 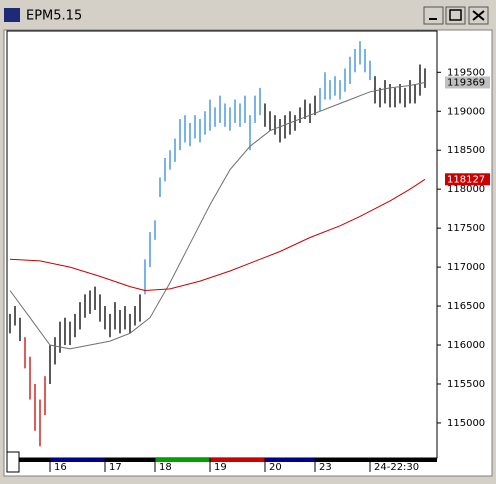 What do you see at coordinates (466, 423) in the screenshot?
I see `y-tick-label: 115000` at bounding box center [466, 423].